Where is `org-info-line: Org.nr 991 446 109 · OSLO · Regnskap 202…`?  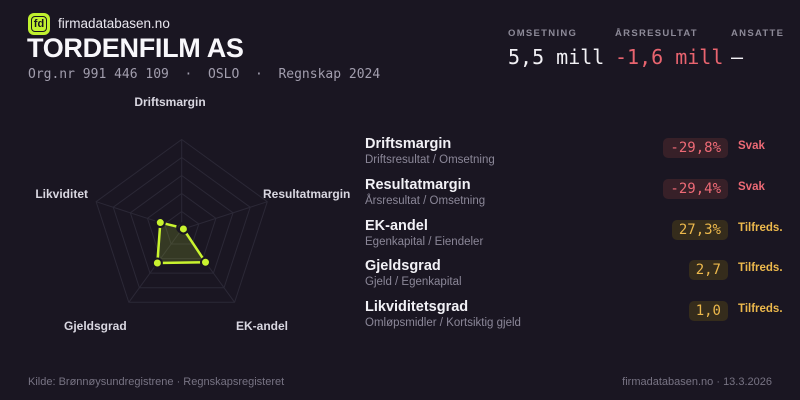
org-info-line: Org.nr 991 446 109 · OSLO · Regnskap 202… is located at coordinates (204, 74).